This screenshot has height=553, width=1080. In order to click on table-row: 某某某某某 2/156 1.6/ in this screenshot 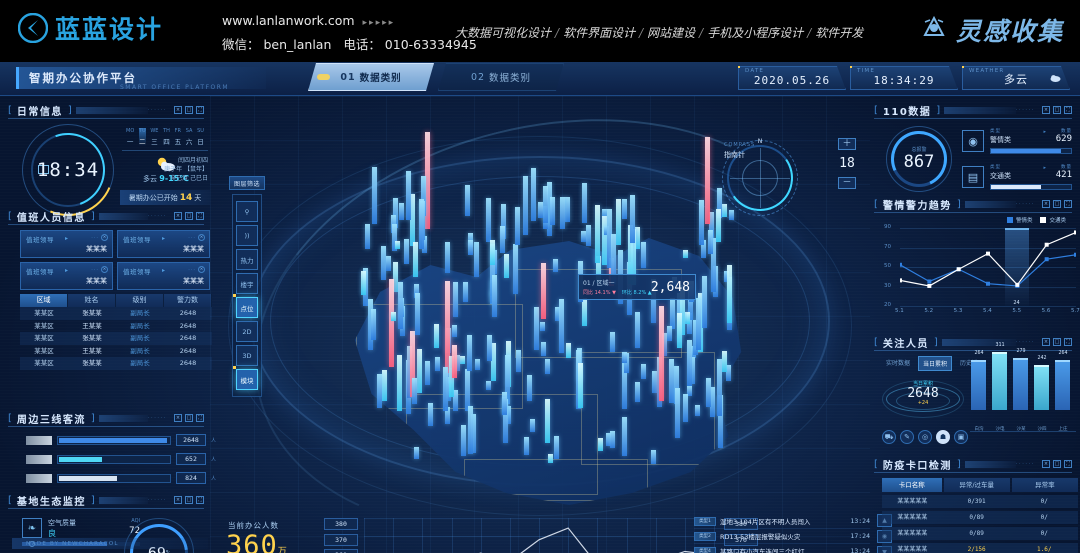, I will do `click(980, 548)`.